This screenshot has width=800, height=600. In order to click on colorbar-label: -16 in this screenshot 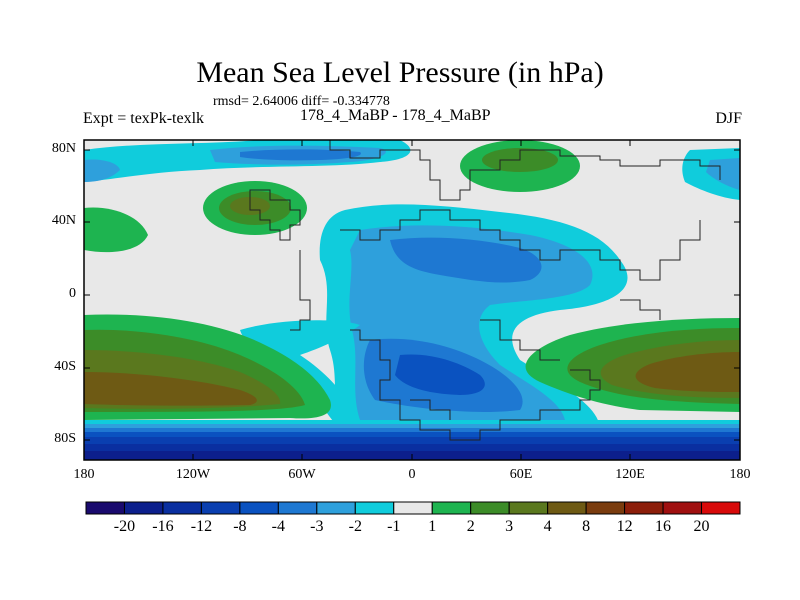, I will do `click(163, 526)`.